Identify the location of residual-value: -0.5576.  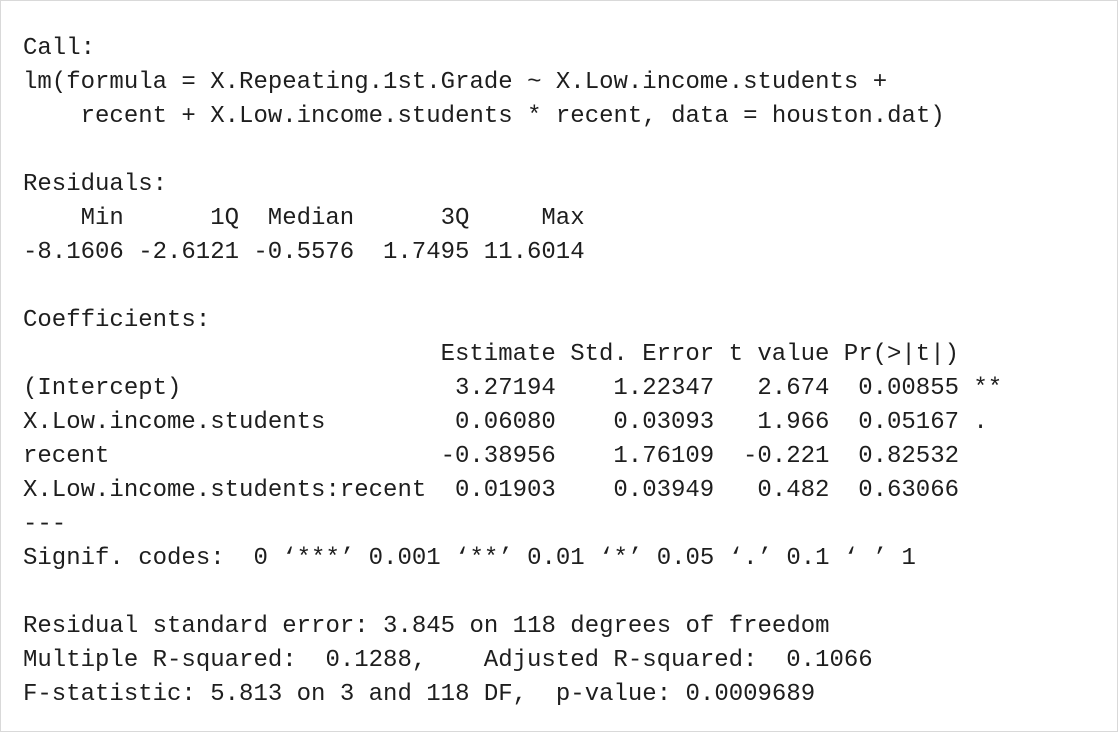
(304, 252).